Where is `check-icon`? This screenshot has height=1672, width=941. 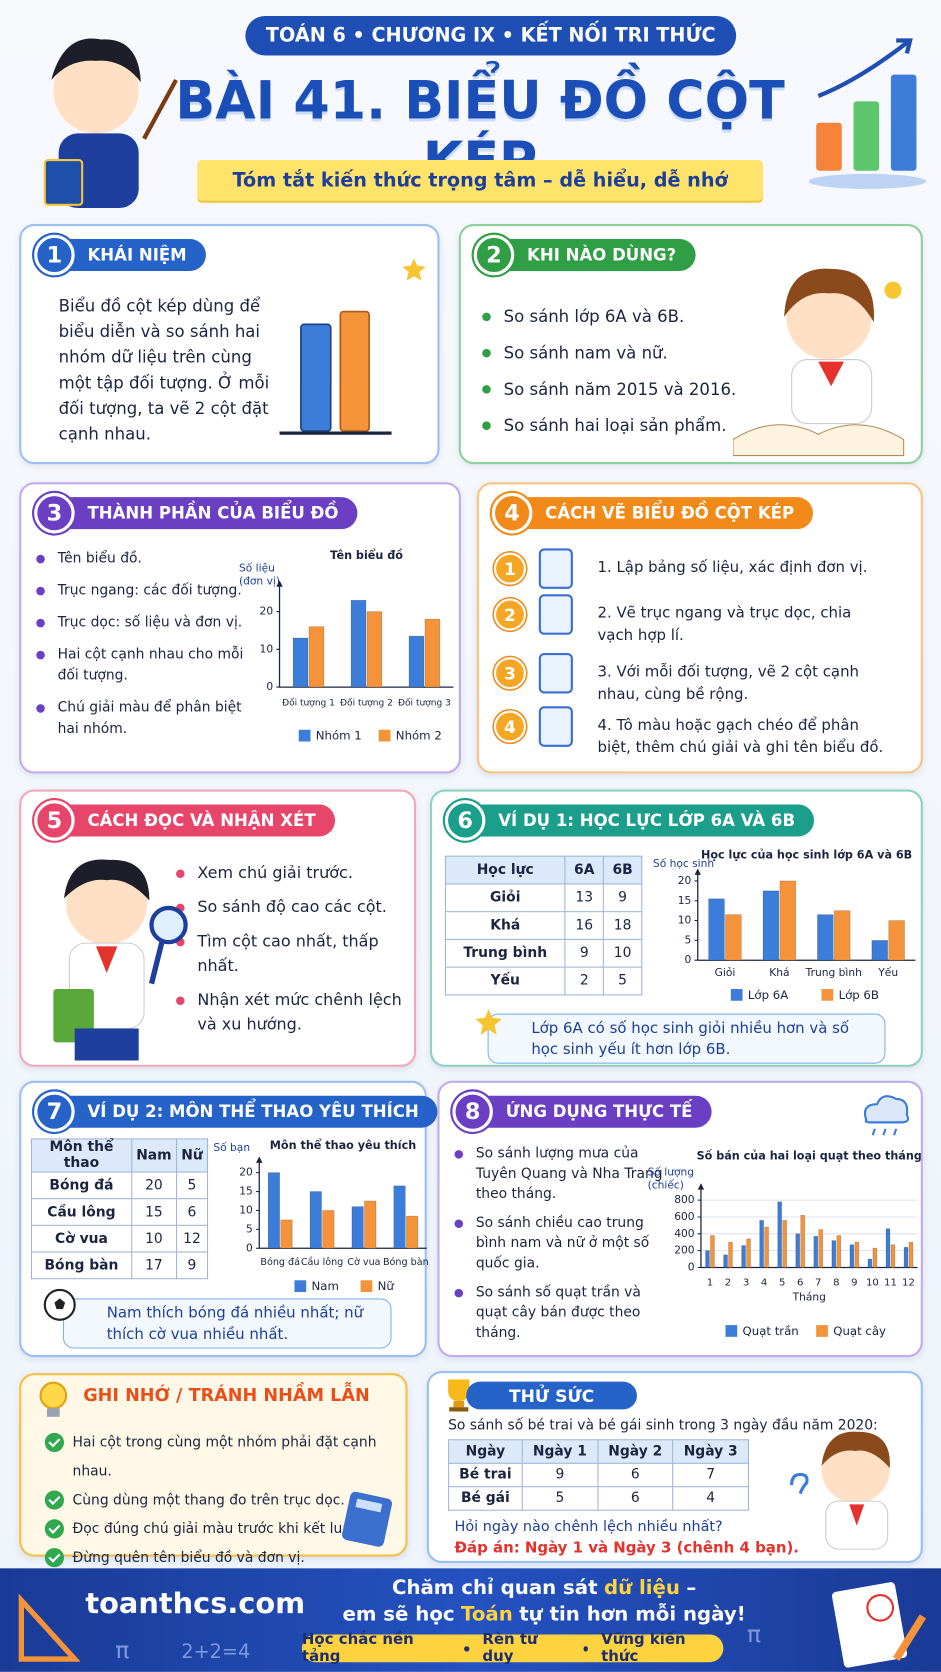
check-icon is located at coordinates (54, 1500).